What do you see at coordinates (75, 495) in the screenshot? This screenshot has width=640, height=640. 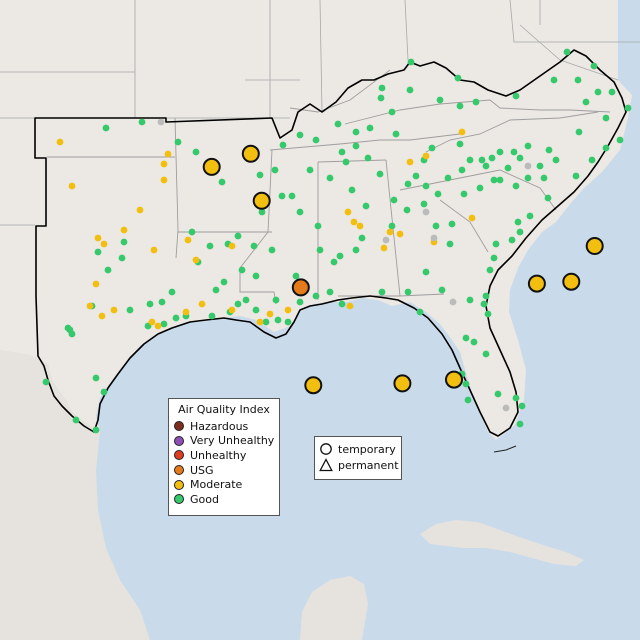 I see `mexico-landmass` at bounding box center [75, 495].